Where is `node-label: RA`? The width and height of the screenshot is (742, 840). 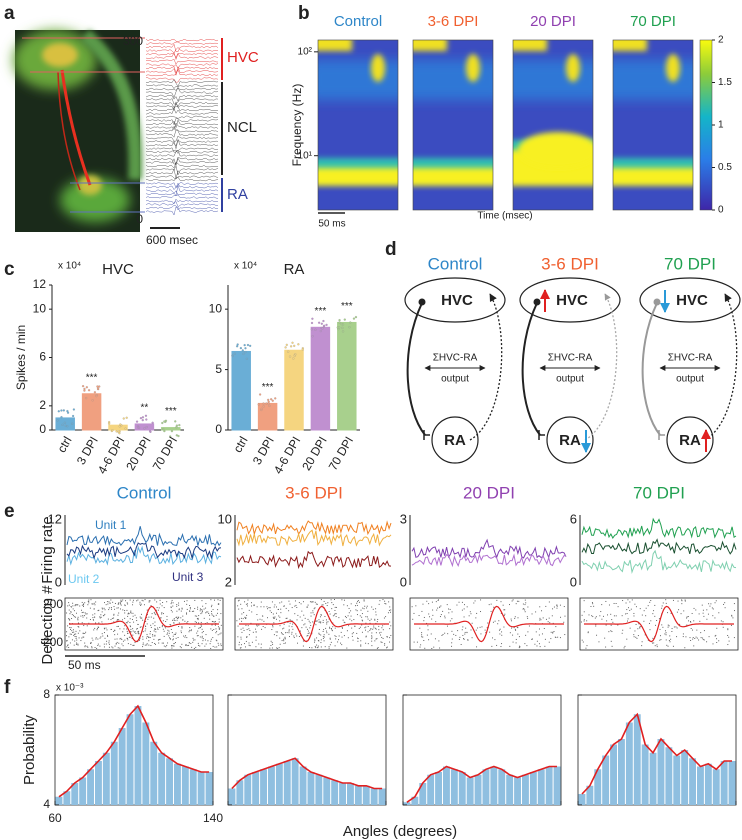
node-label: RA is located at coordinates (570, 440).